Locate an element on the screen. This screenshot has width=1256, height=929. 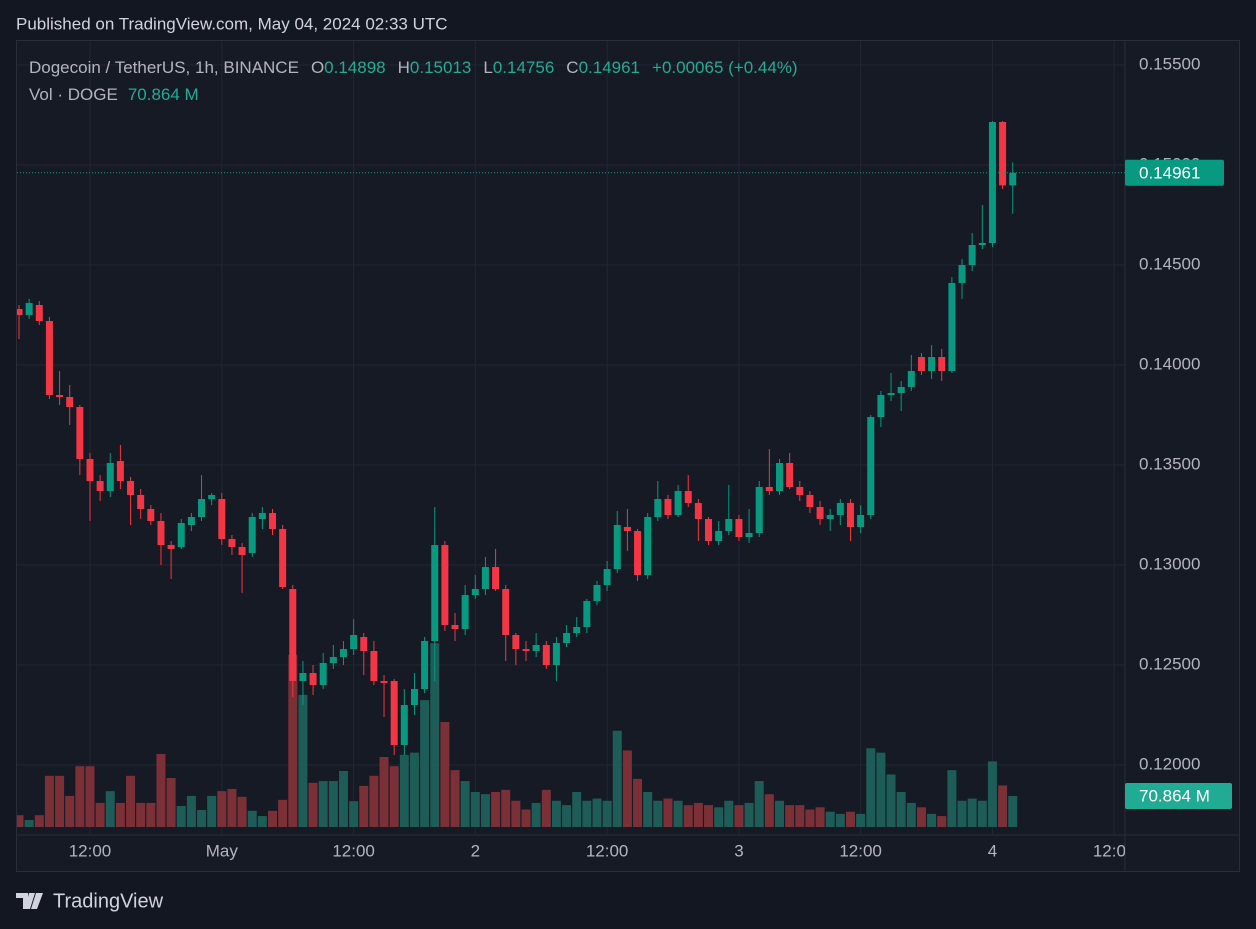
volume-tag is located at coordinates (1178, 795).